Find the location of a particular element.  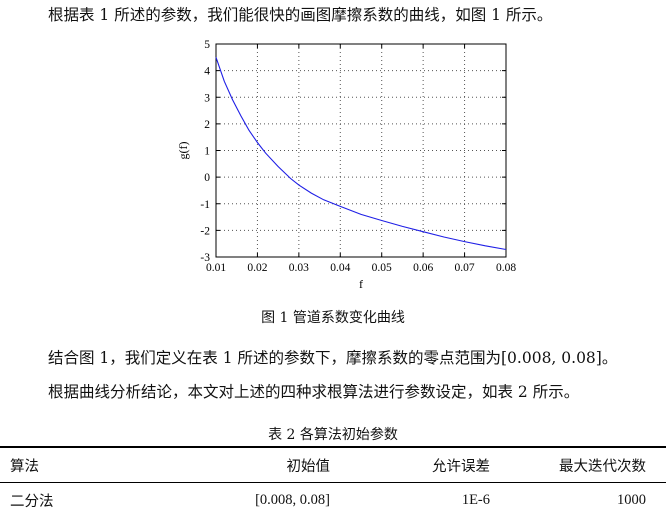

parameter-setting-paragraph: 根据曲线分析结论，本文对上述的四种求根算法进行参数设定，如表 2 所示。 is located at coordinates (314, 392).